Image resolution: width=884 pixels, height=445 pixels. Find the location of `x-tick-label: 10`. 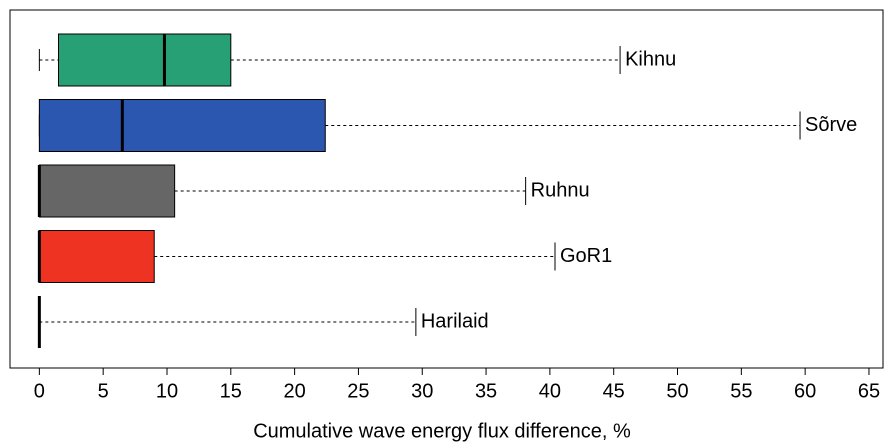

x-tick-label: 10 is located at coordinates (167, 391).